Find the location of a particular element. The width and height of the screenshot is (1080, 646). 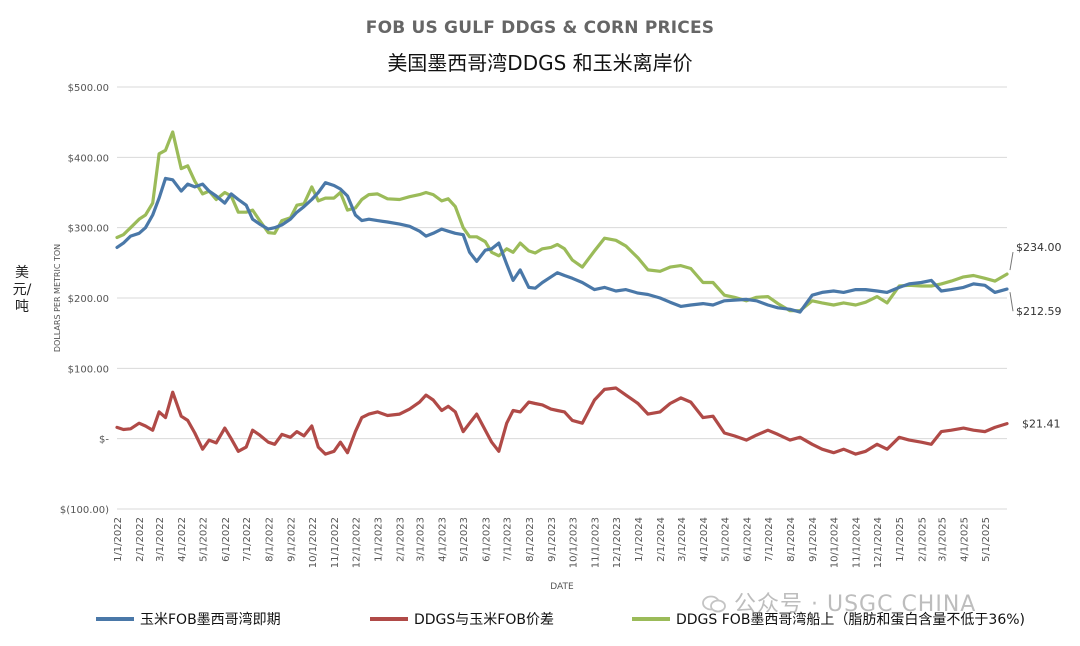

x-tick-label: 5/1/2024 is located at coordinates (725, 539).